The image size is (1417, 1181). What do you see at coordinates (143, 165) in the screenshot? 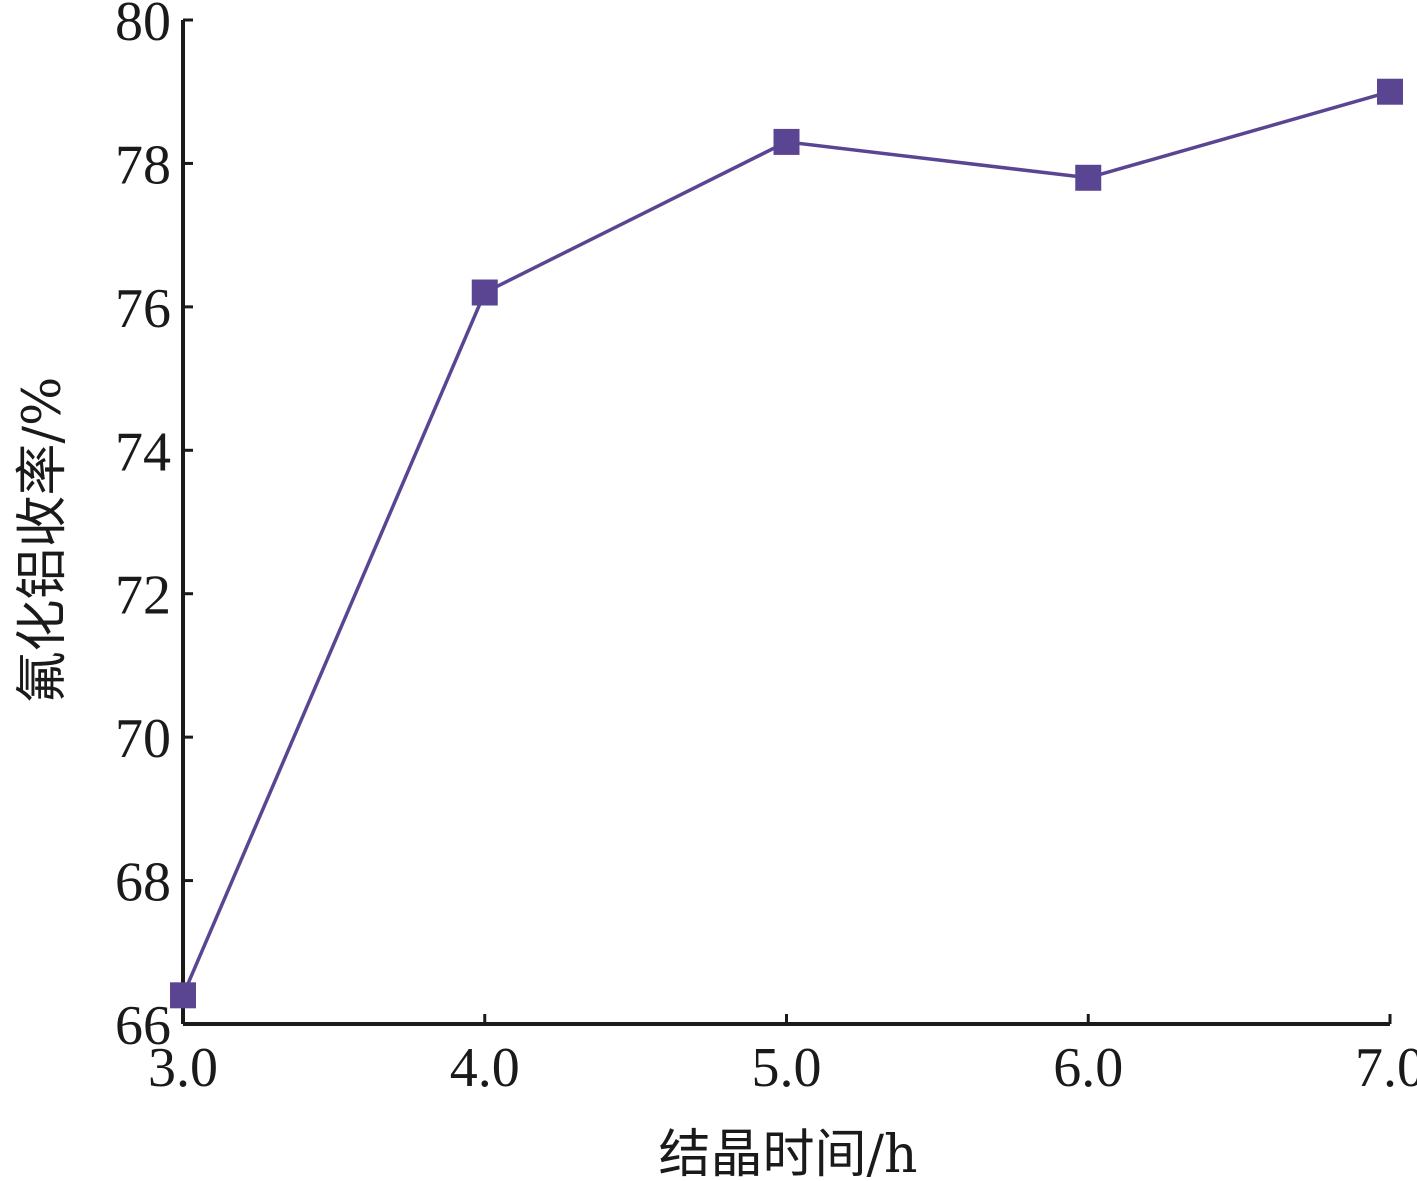
I see `y-tick-label: 78` at bounding box center [143, 165].